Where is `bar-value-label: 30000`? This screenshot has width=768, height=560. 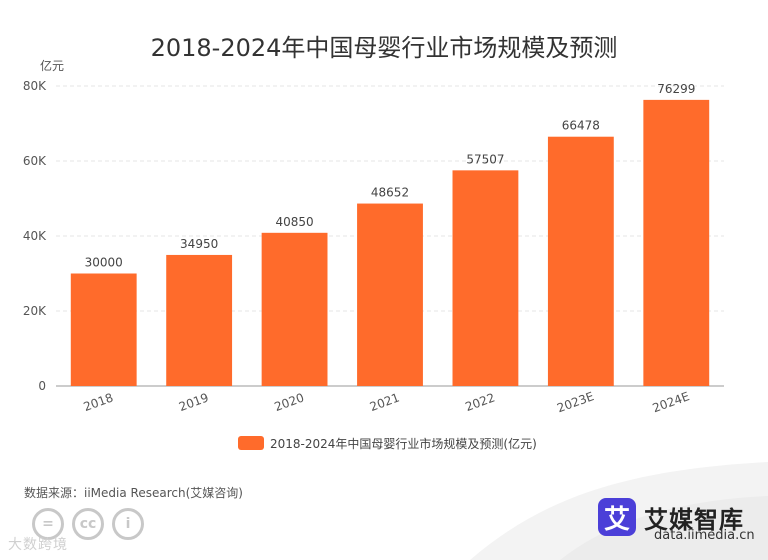 bar-value-label: 30000 is located at coordinates (104, 263).